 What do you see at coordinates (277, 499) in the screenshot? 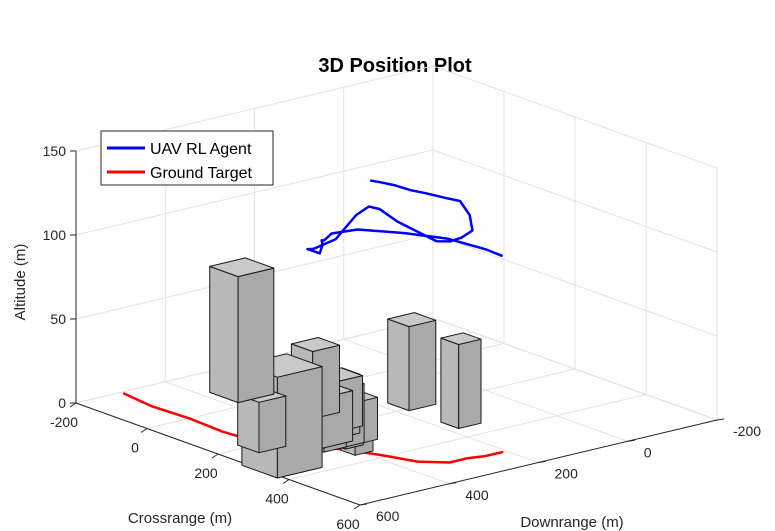
I see `x-tick-label: 400` at bounding box center [277, 499].